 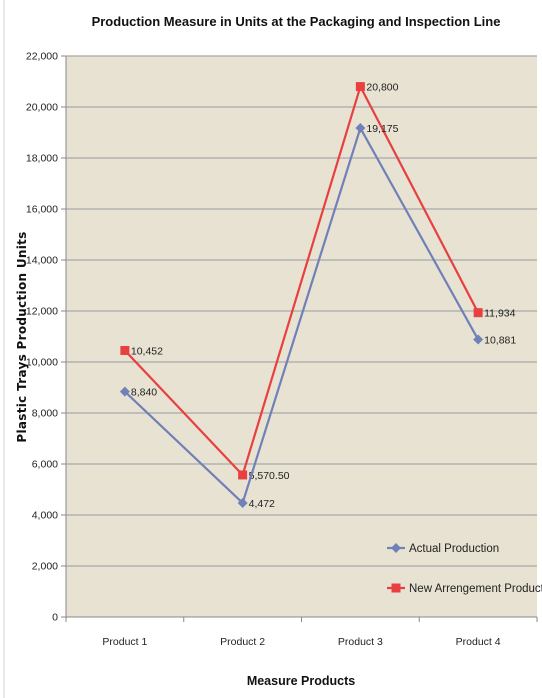 What do you see at coordinates (124, 642) in the screenshot?
I see `x-tick-label: Product 1` at bounding box center [124, 642].